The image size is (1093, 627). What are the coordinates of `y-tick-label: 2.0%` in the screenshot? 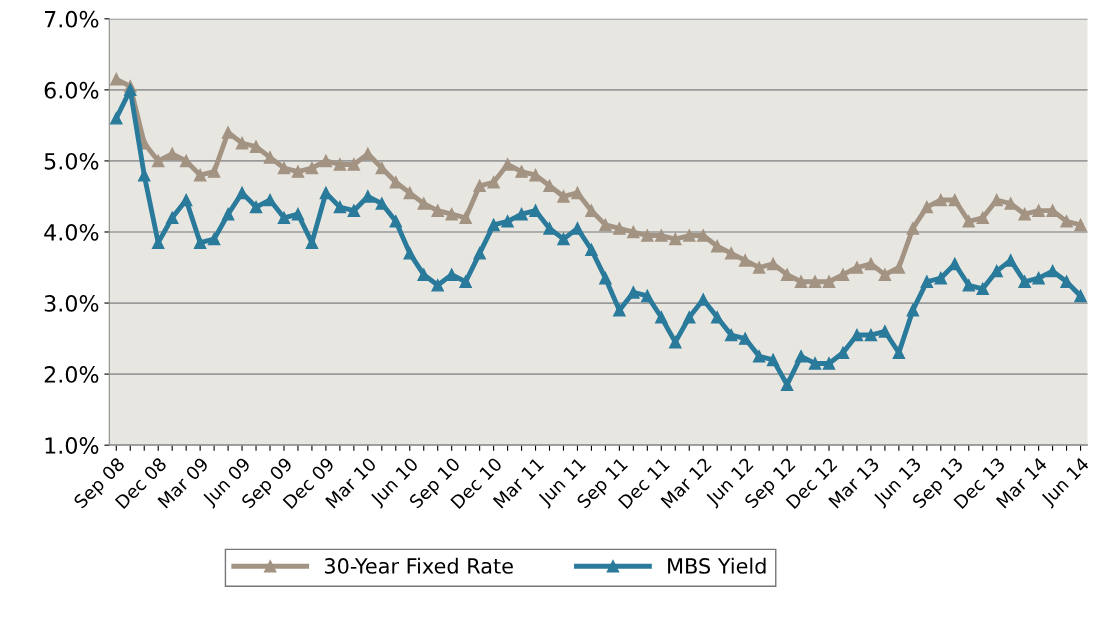 It's located at (71, 374).